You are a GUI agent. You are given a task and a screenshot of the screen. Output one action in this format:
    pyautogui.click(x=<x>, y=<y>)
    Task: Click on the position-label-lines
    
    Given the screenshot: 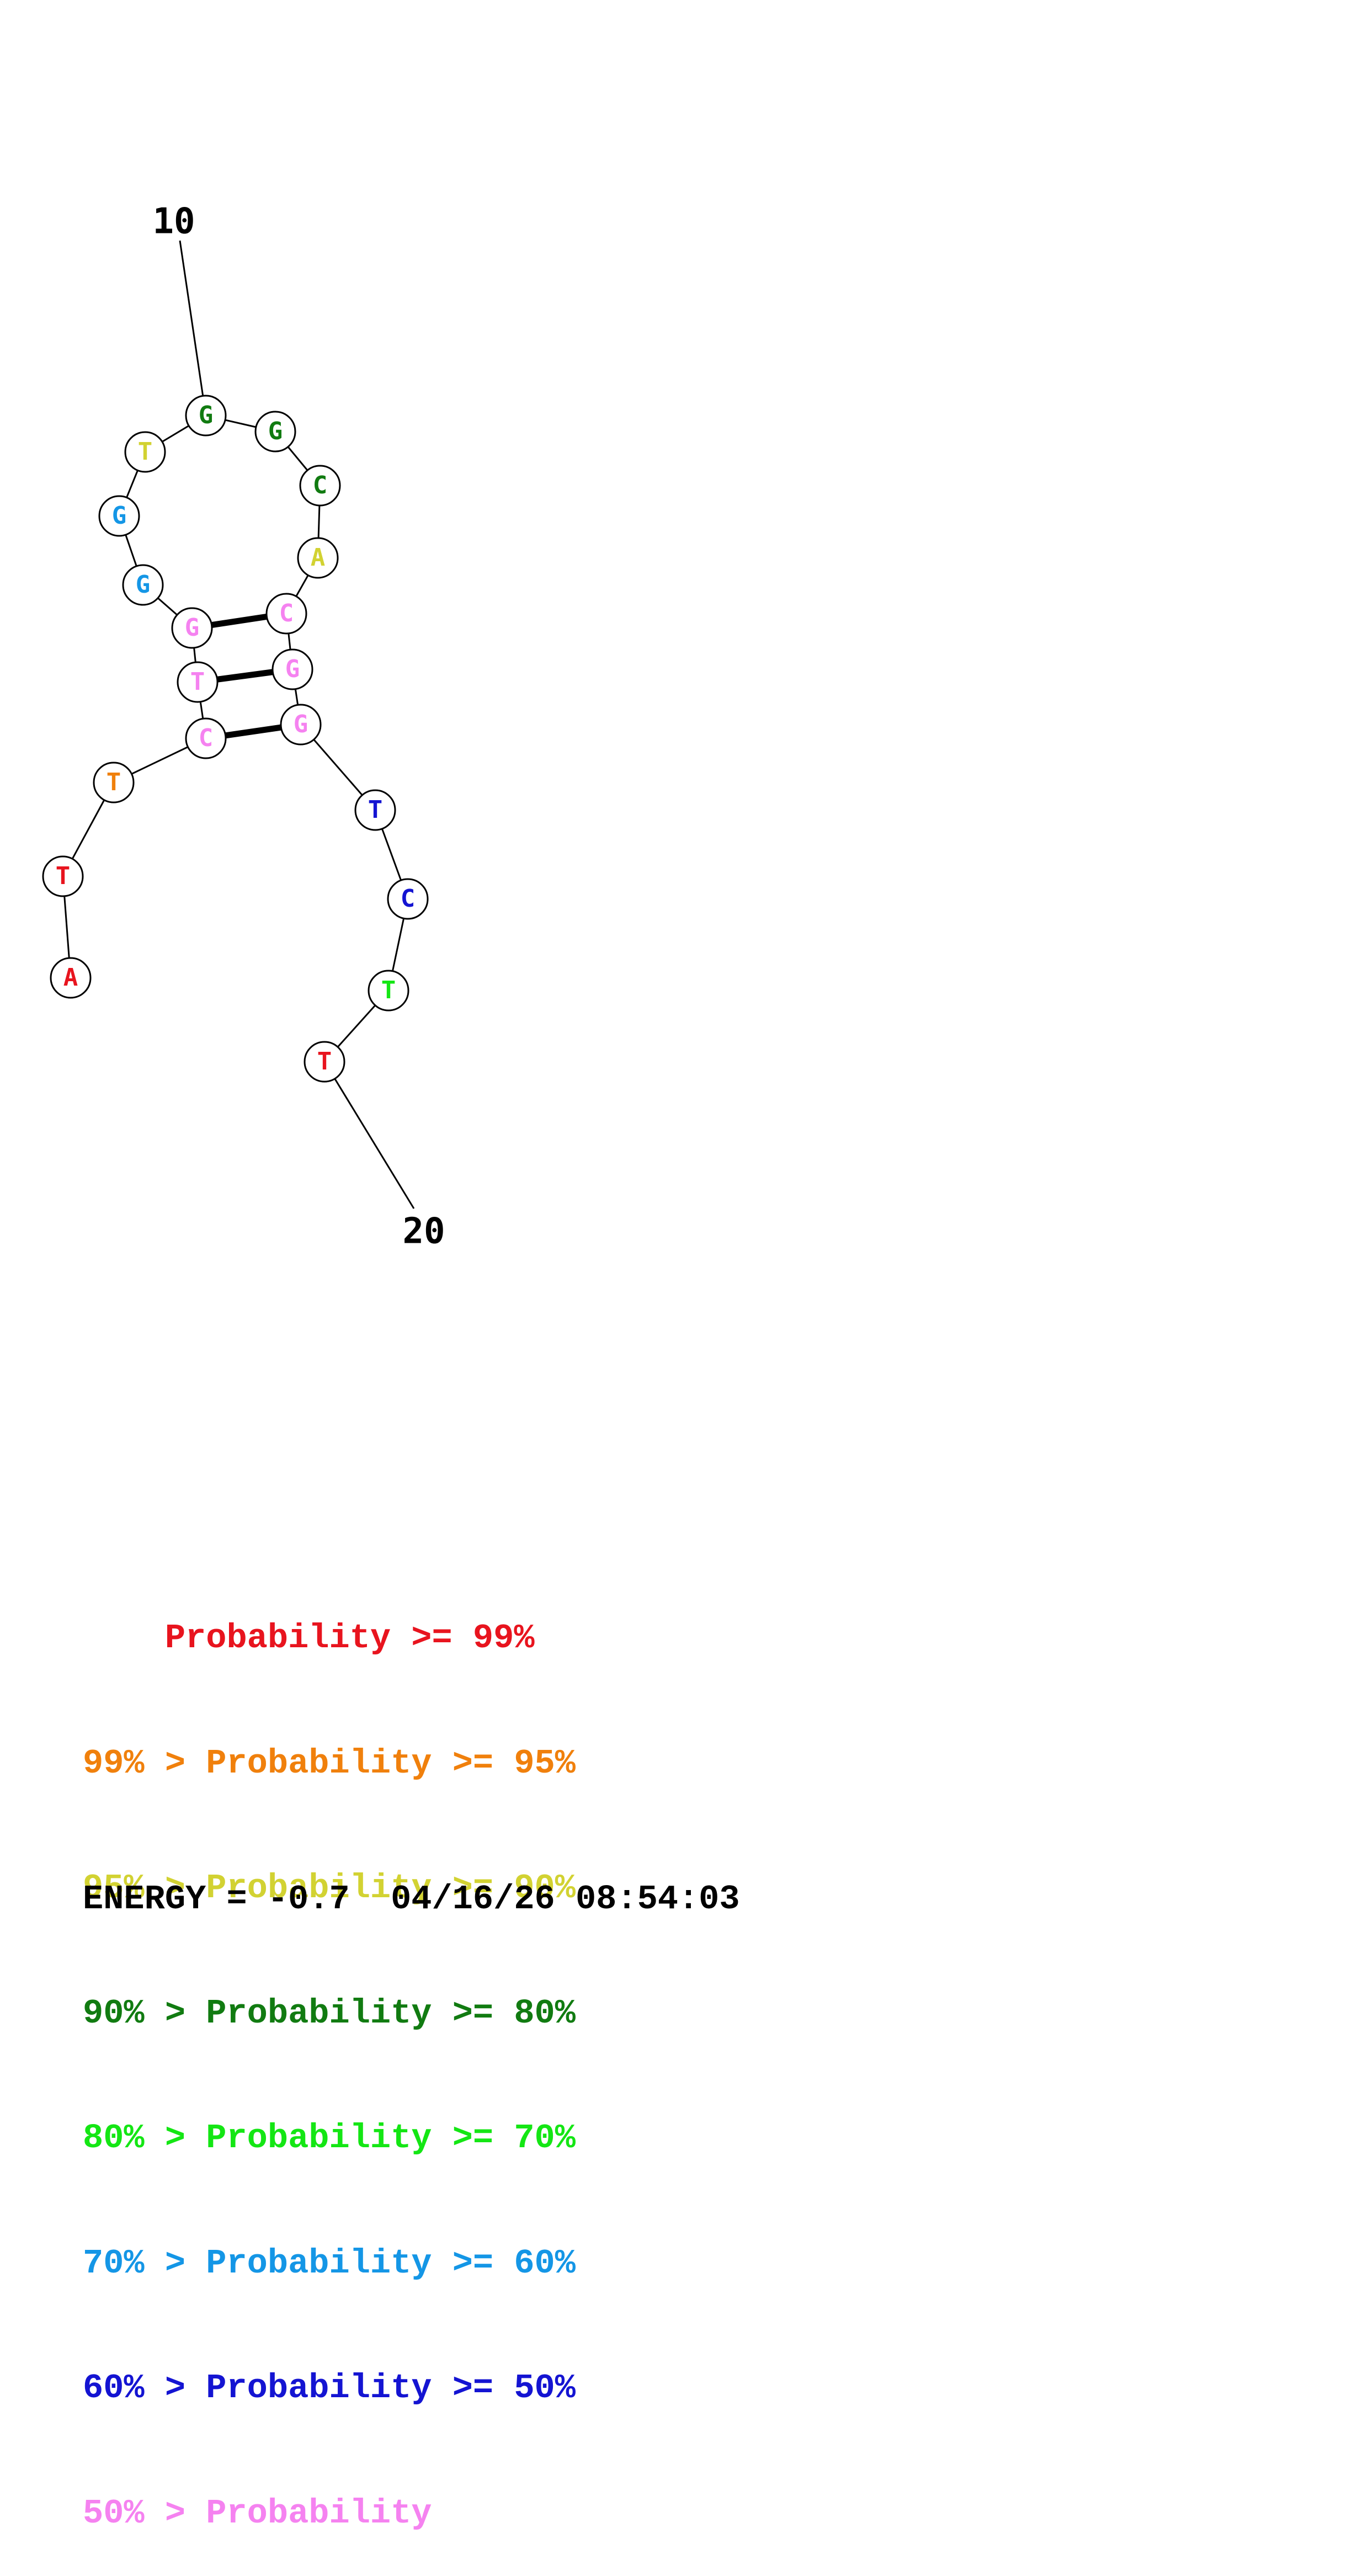 What is the action you would take?
    pyautogui.click(x=297, y=724)
    